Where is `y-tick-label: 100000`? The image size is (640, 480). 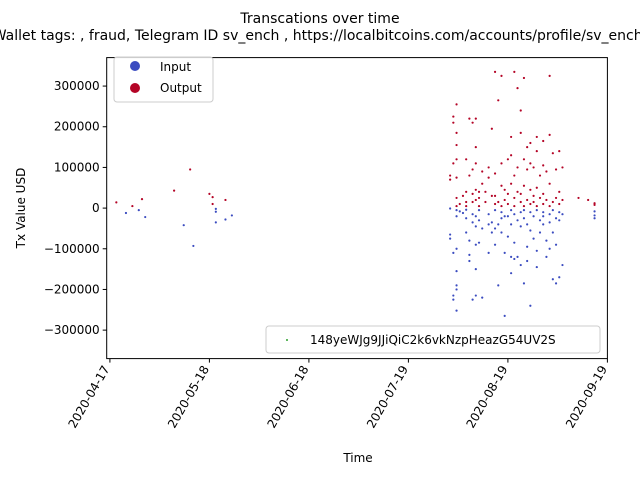
y-tick-label: 100000 is located at coordinates (77, 167).